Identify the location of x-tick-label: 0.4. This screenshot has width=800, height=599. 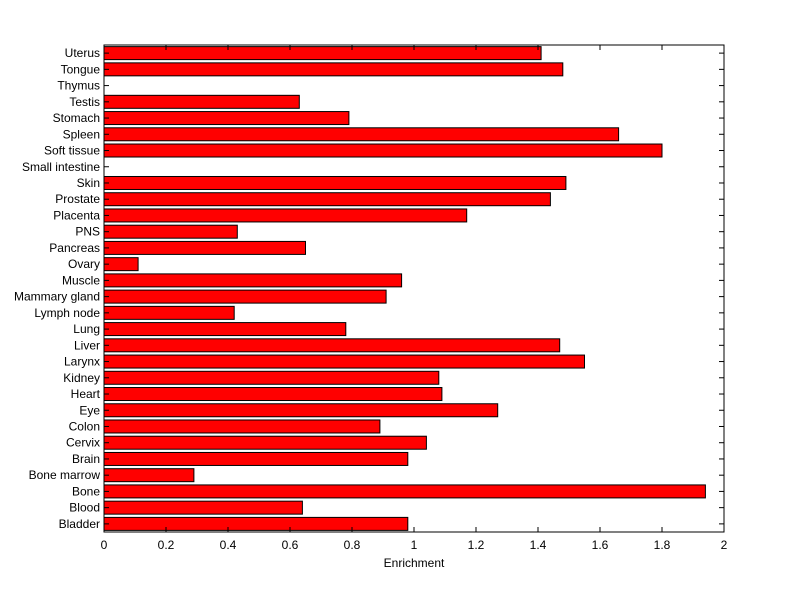
(228, 545).